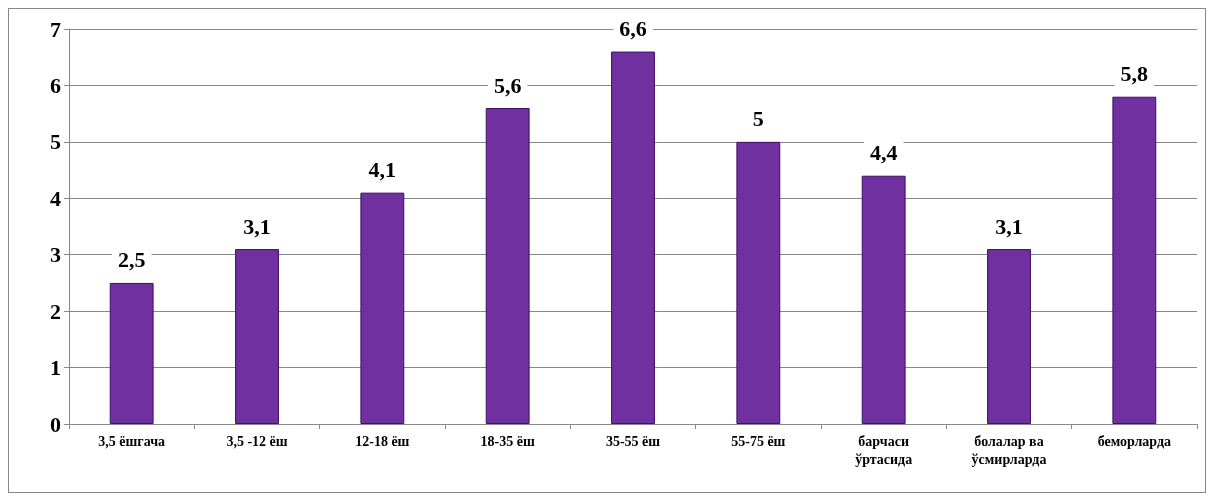 This screenshot has height=503, width=1216. Describe the element at coordinates (758, 119) in the screenshot. I see `data-label: 5` at that location.